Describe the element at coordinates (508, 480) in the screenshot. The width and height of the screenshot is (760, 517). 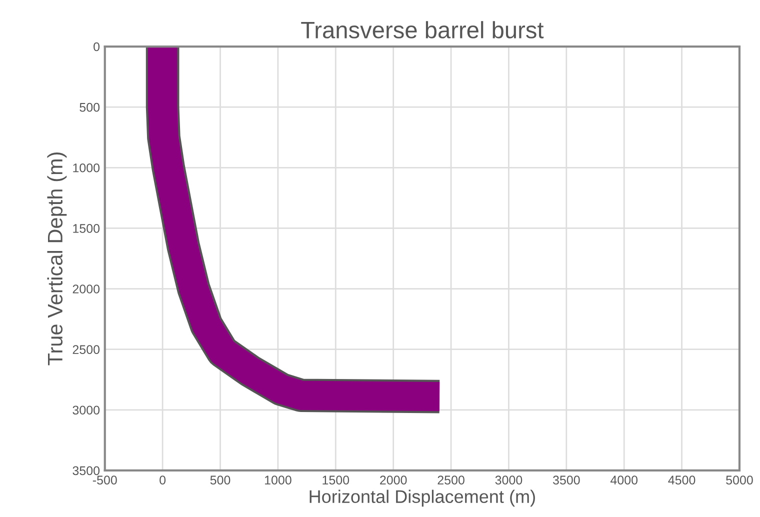
I see `x-tick-label: 3000` at that location.